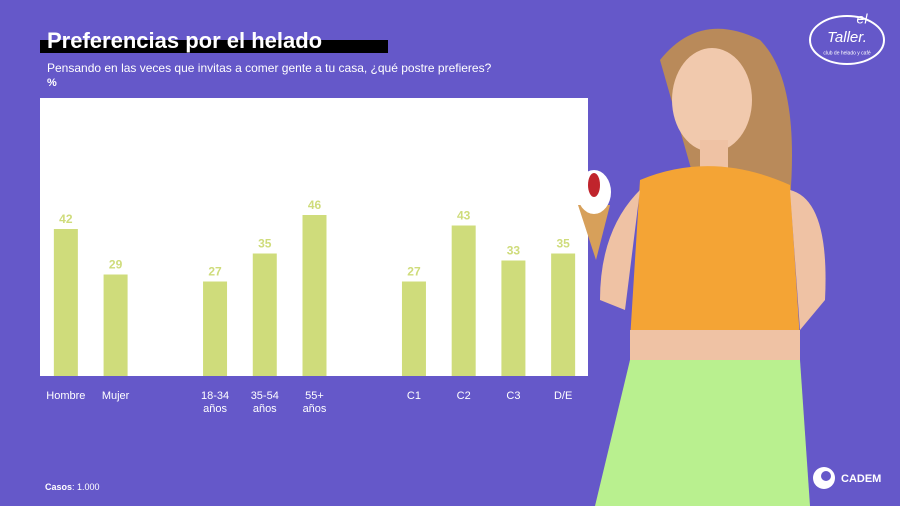 The width and height of the screenshot is (900, 506). Describe the element at coordinates (65, 396) in the screenshot. I see `x-tick-label: Hombre` at that location.